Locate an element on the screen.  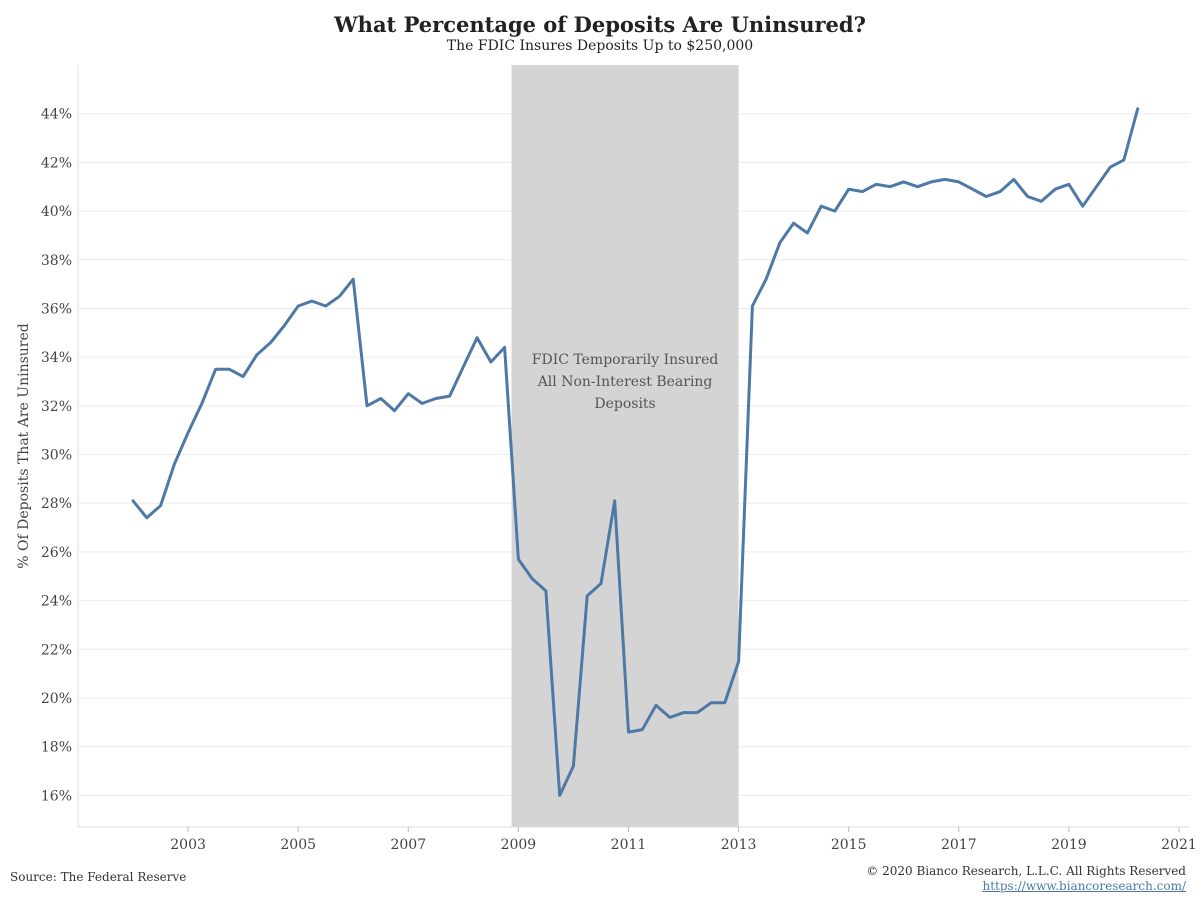
y-tick-label: 18% is located at coordinates (56, 748).